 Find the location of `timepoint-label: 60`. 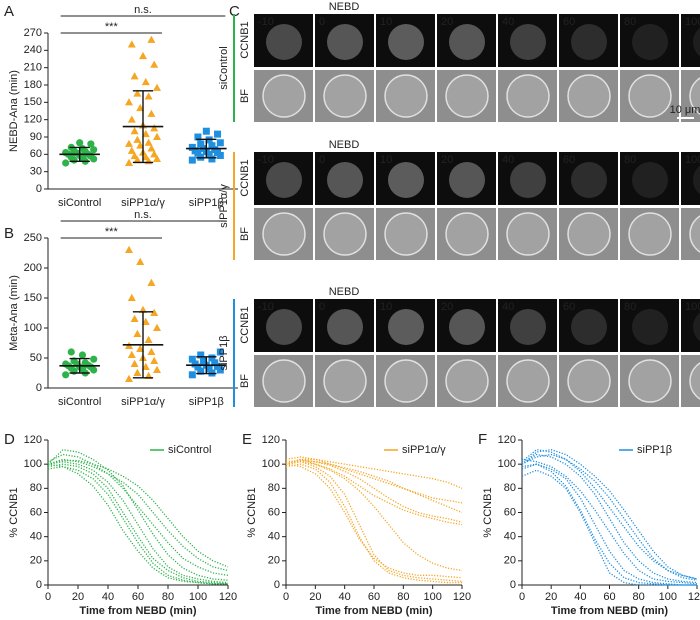

timepoint-label: 60 is located at coordinates (569, 307).